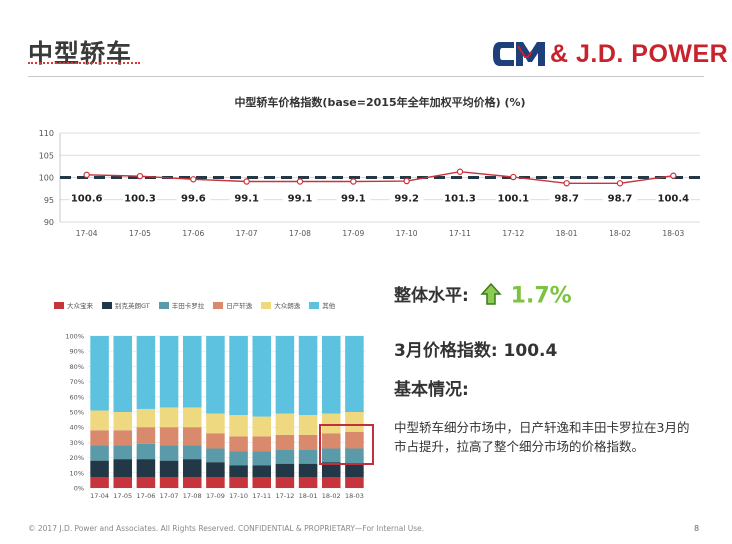 This screenshot has width=732, height=544. I want to click on x-tick-label: 17-07, so click(169, 496).